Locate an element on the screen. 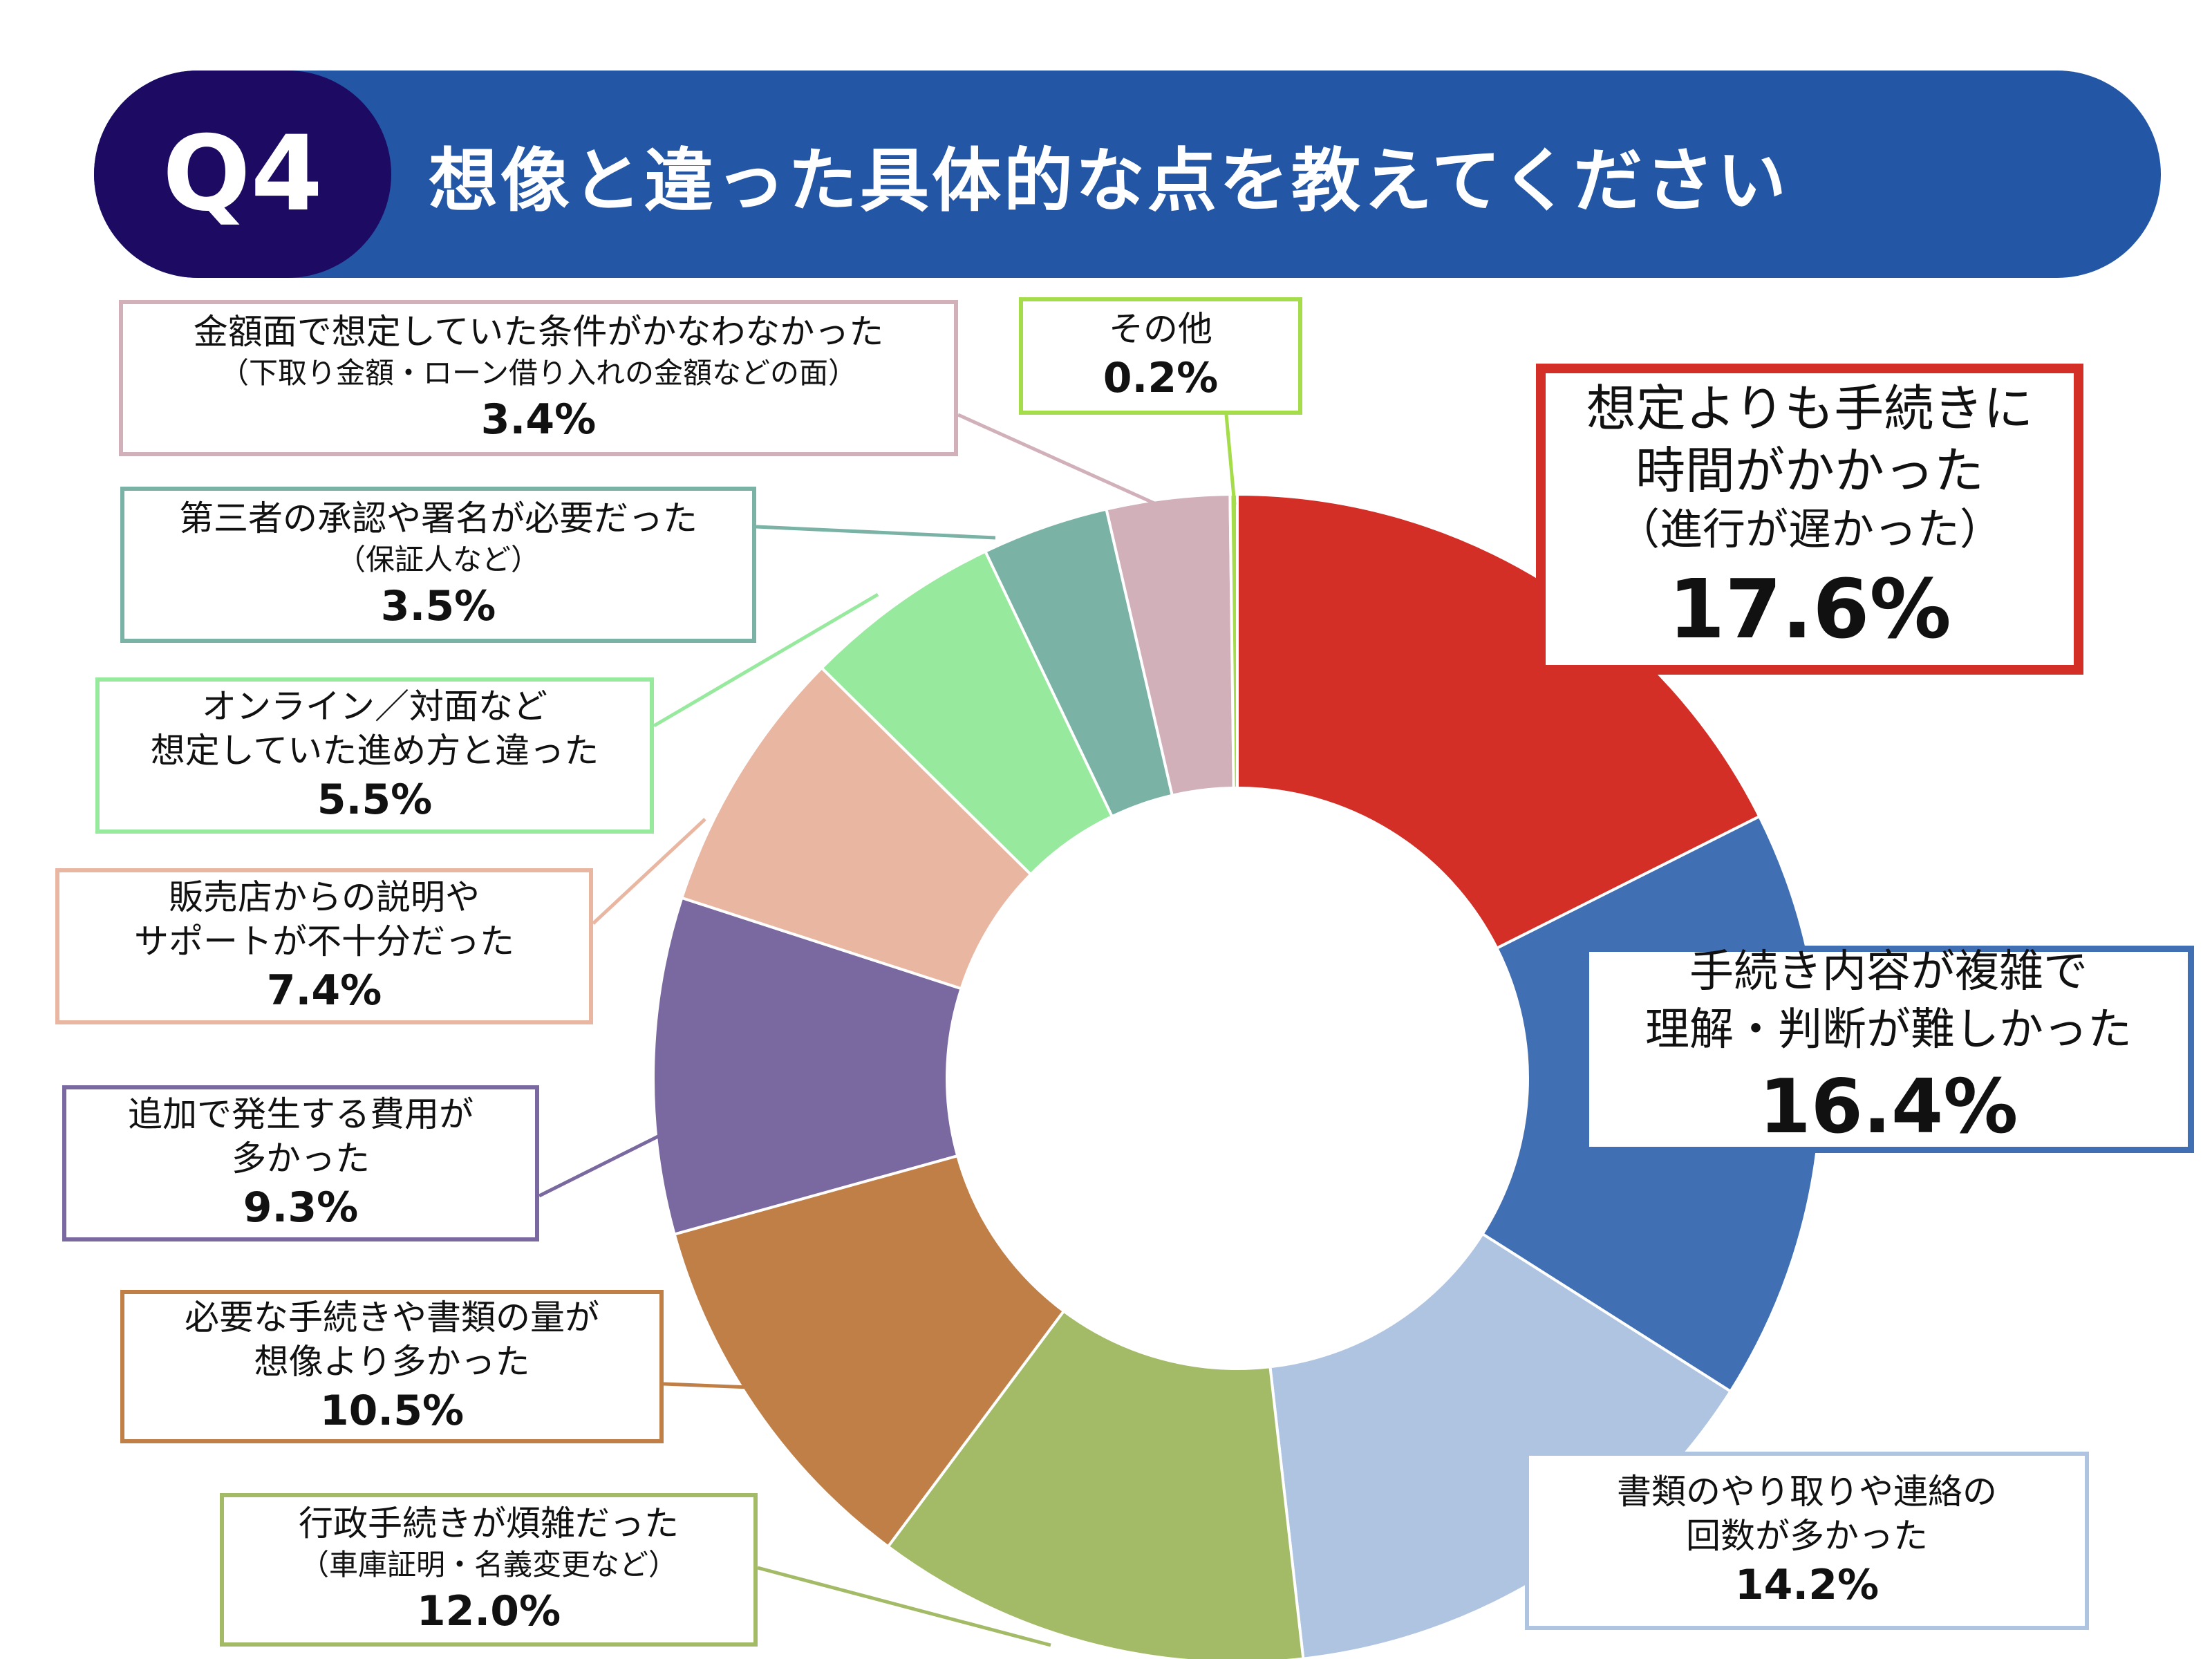 The height and width of the screenshot is (1659, 2212). slice-percentage: 0.2% is located at coordinates (1161, 378).